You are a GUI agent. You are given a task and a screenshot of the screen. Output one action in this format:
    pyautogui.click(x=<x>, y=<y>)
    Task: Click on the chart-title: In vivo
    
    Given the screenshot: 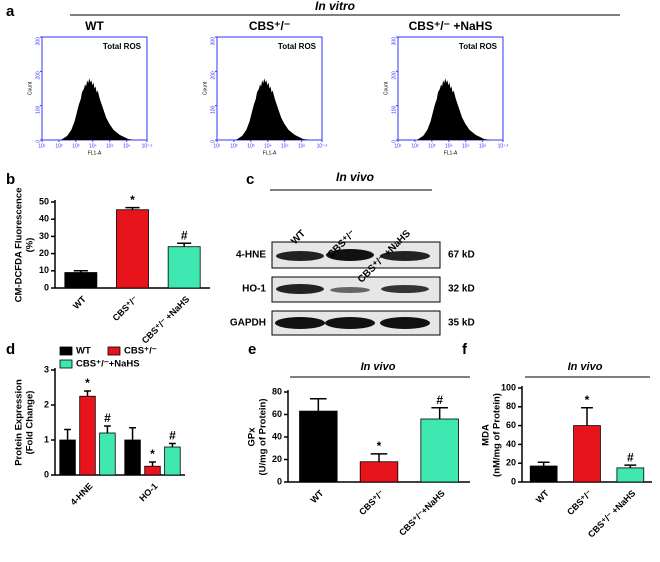 What is the action you would take?
    pyautogui.click(x=378, y=367)
    